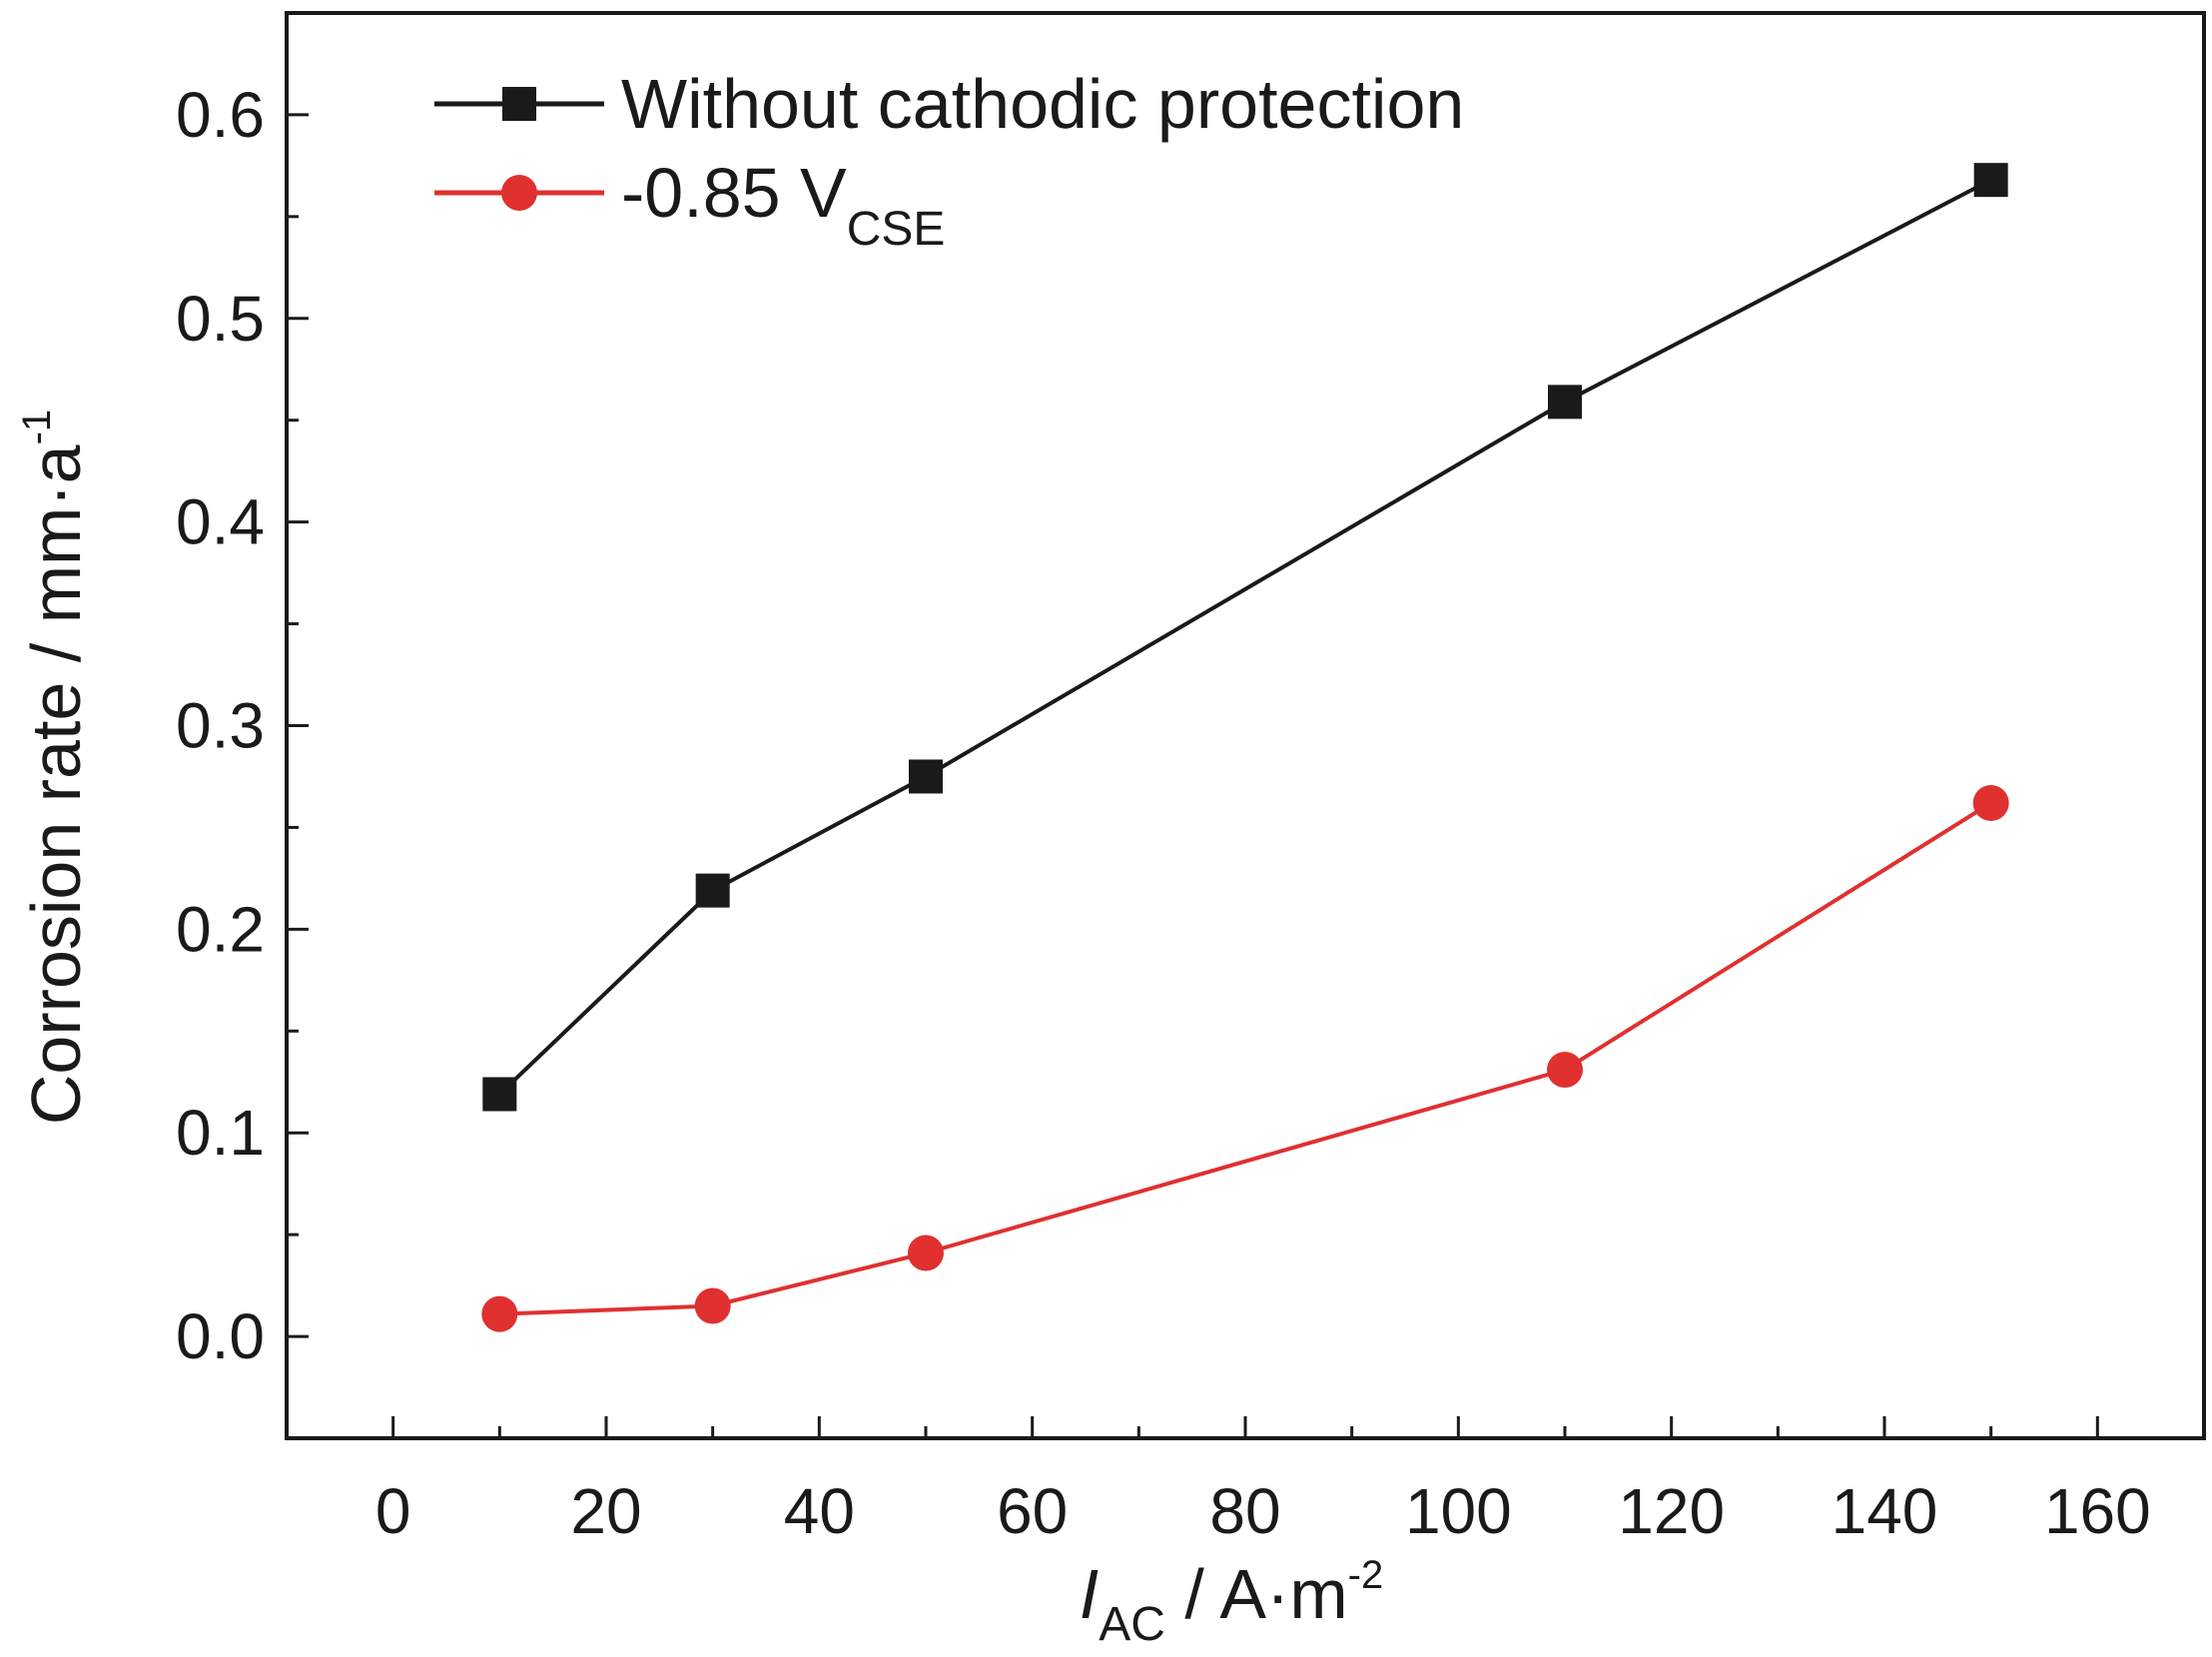  I want to click on x-tick-label: 60, so click(1032, 1511).